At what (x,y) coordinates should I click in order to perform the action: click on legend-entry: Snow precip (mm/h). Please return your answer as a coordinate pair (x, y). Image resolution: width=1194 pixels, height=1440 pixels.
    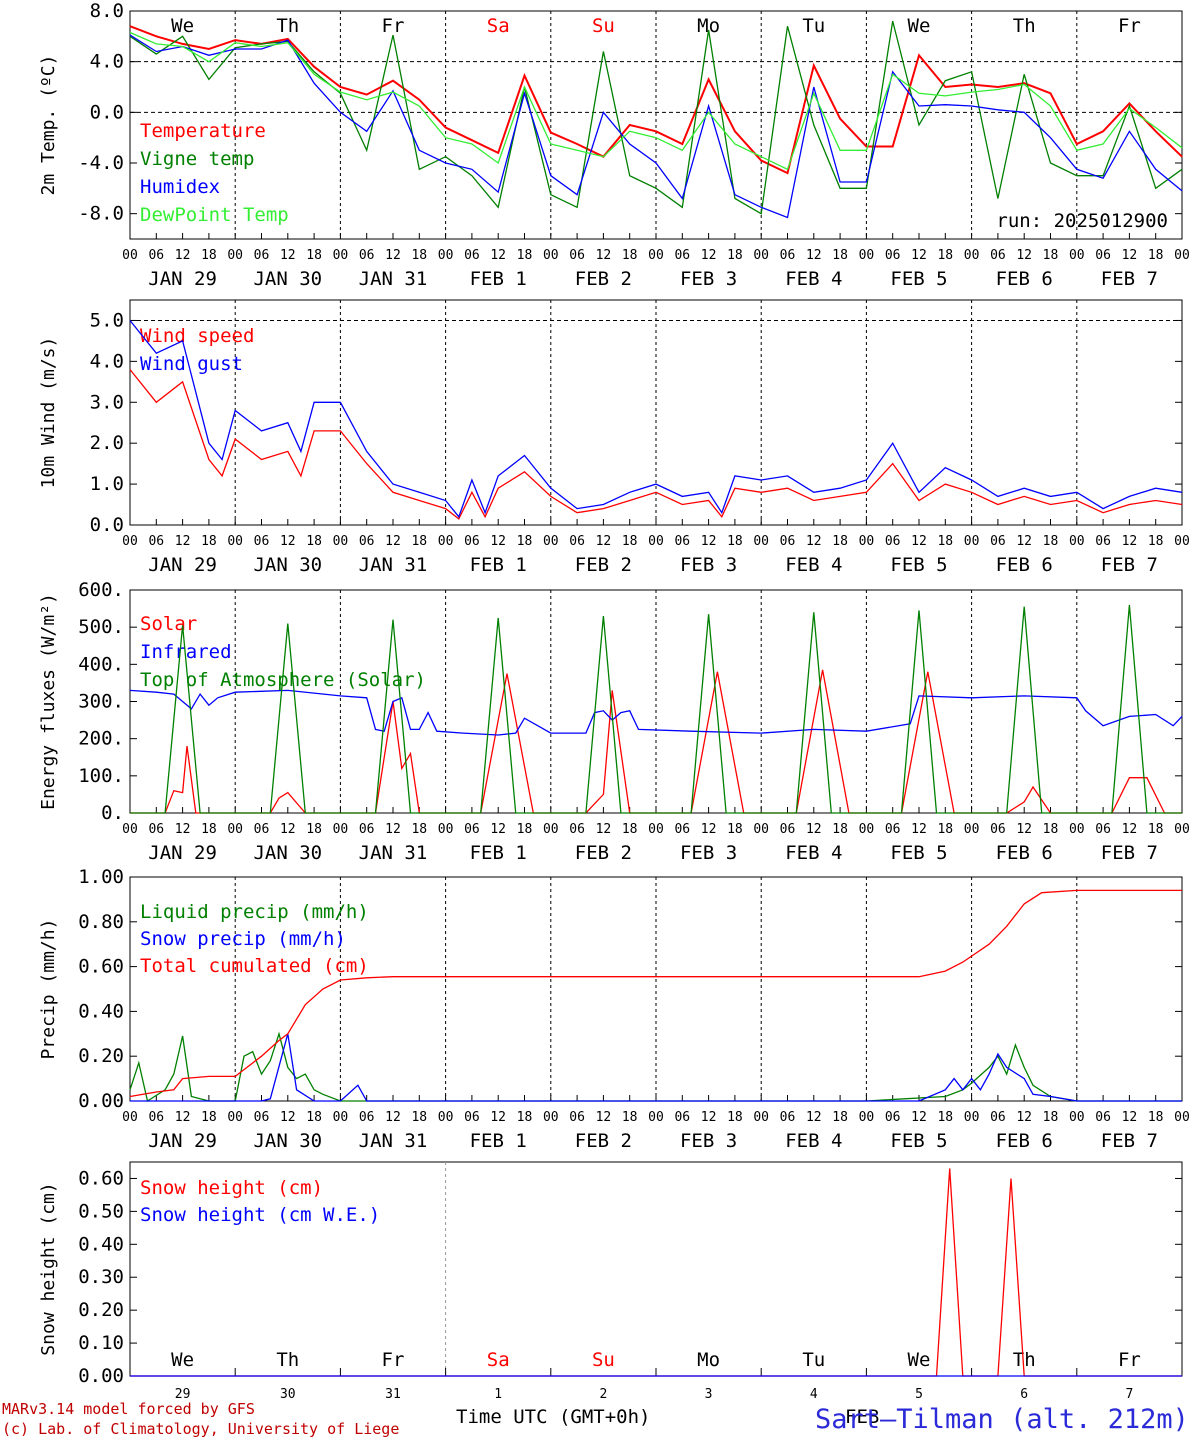
    Looking at the image, I should click on (243, 939).